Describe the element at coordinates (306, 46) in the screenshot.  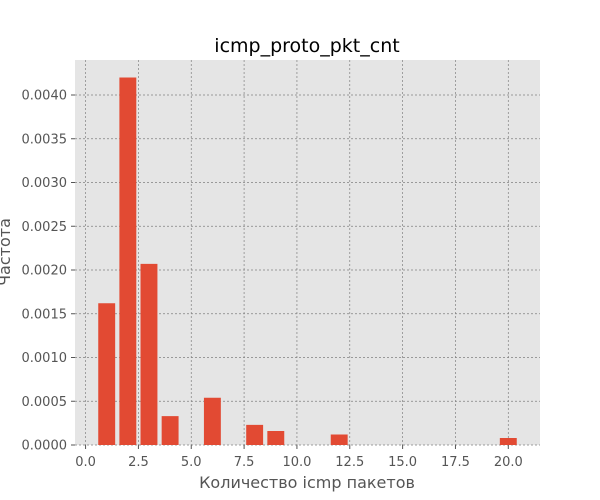
I see `chart-title: icmp_proto_pkt_cnt` at that location.